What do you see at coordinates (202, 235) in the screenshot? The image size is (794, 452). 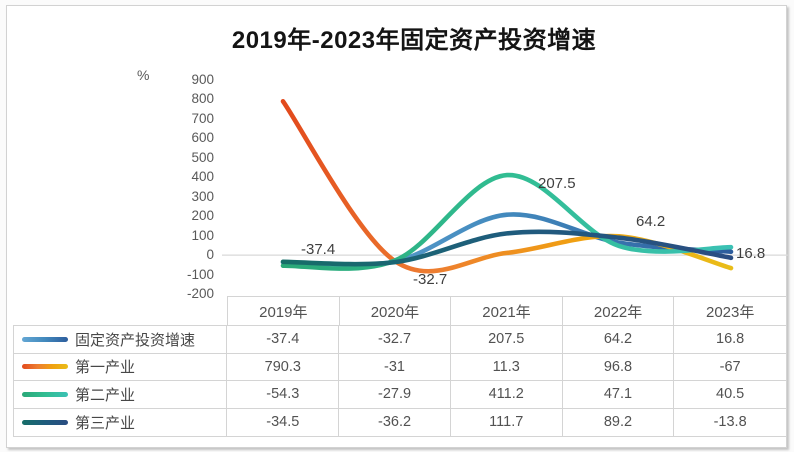 I see `y-axis-tick-label: 100` at bounding box center [202, 235].